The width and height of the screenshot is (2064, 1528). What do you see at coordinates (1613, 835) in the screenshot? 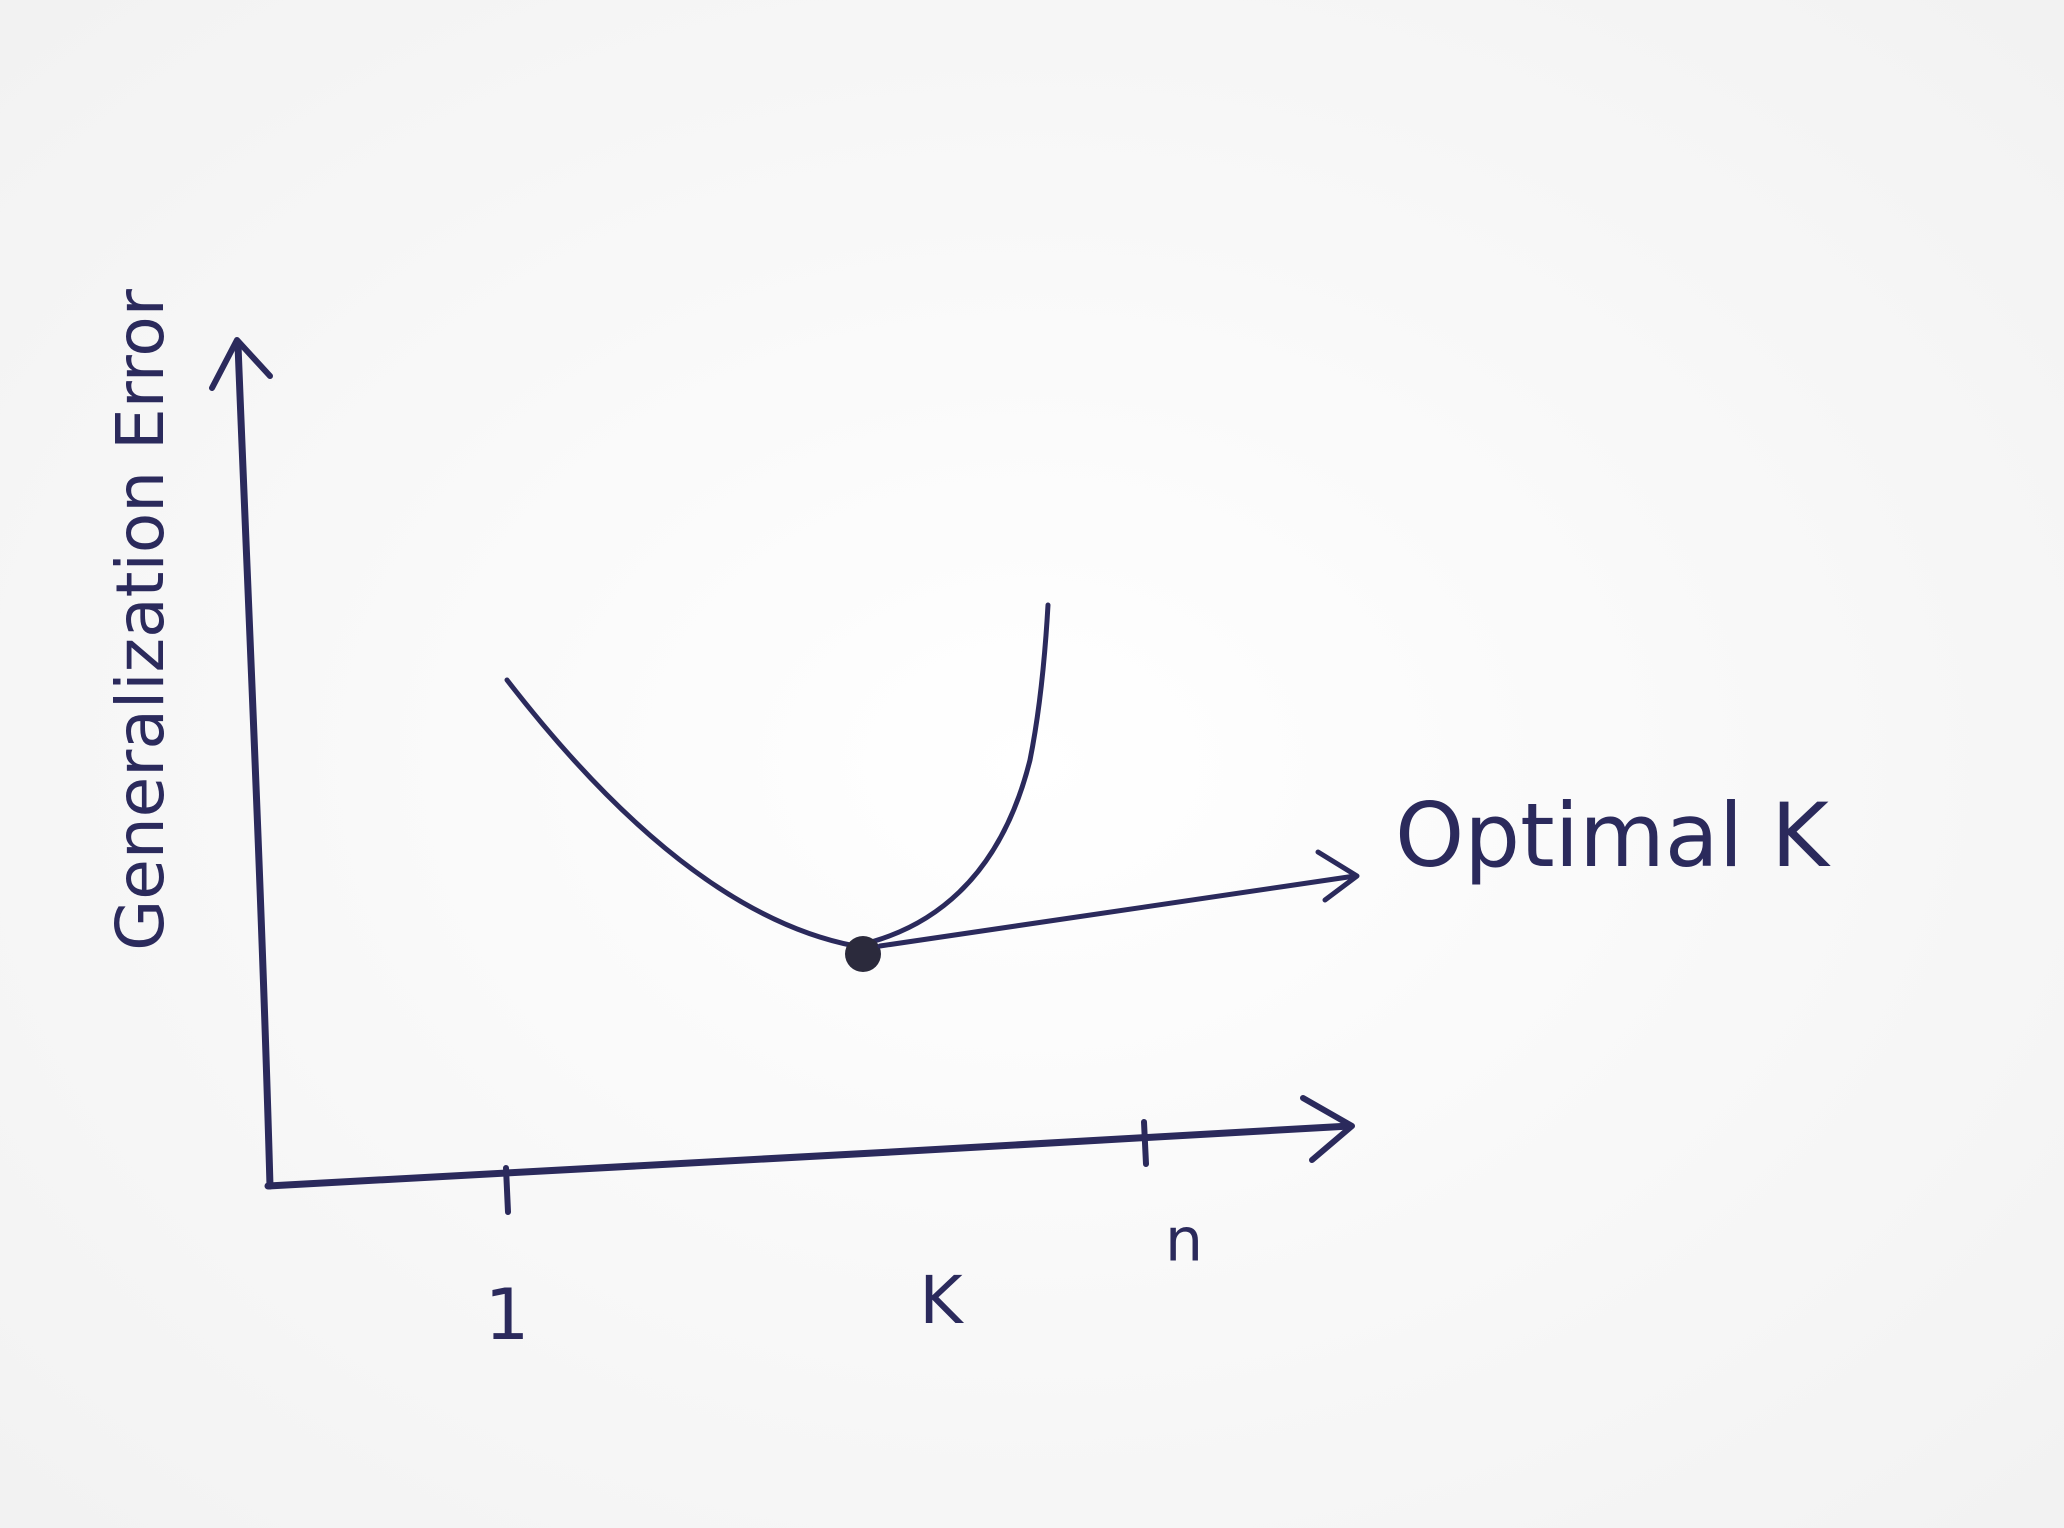
I see `annotation: Optimal K` at bounding box center [1613, 835].